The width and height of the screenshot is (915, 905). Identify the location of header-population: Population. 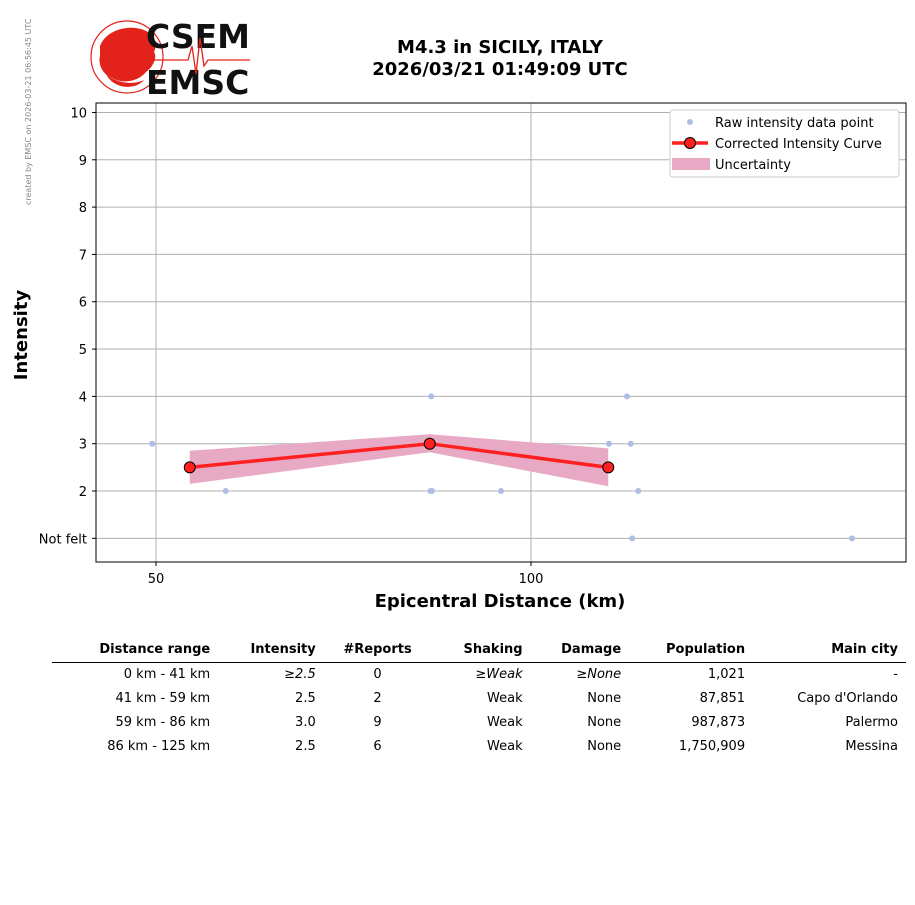
(691, 651).